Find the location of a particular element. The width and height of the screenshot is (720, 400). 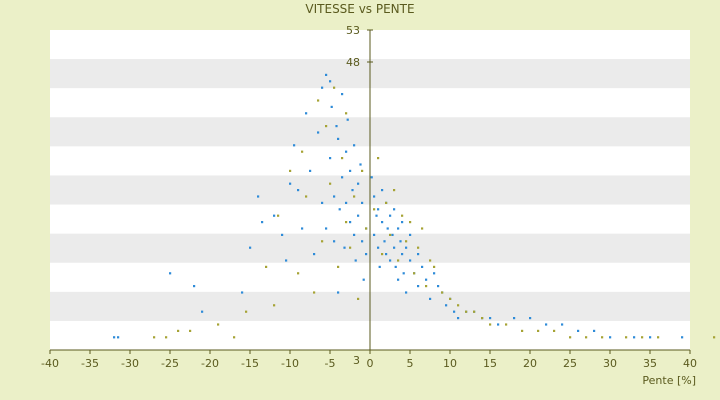

x-tick-label: -5 is located at coordinates (330, 363).